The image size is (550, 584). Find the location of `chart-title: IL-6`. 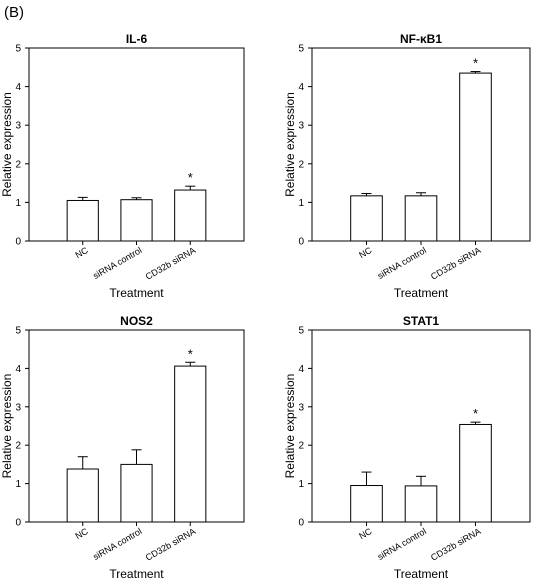

chart-title: IL-6 is located at coordinates (137, 39).